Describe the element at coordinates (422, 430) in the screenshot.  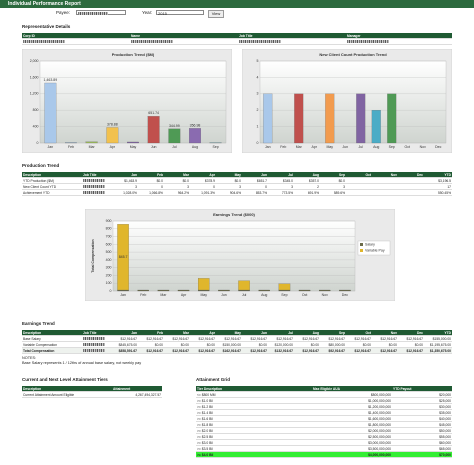
I see `cell: $50,000` at that location.